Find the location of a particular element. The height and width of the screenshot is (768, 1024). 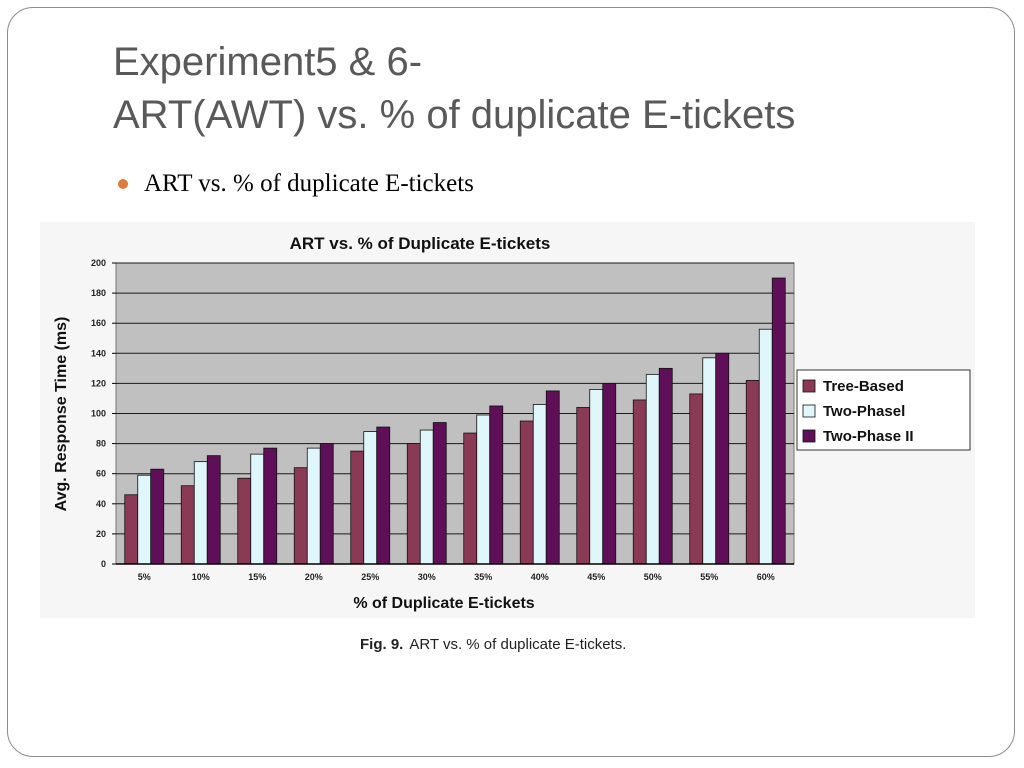

caption-text: ART vs. % of duplicate E-tickets. is located at coordinates (518, 644).